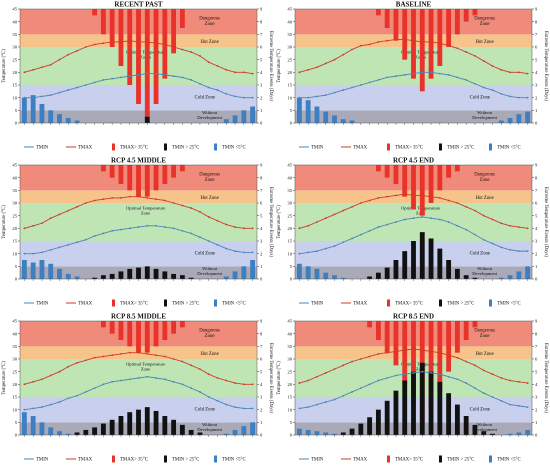 This screenshot has height=474, width=550. I want to click on legend-label: TMAX, so click(85, 148).